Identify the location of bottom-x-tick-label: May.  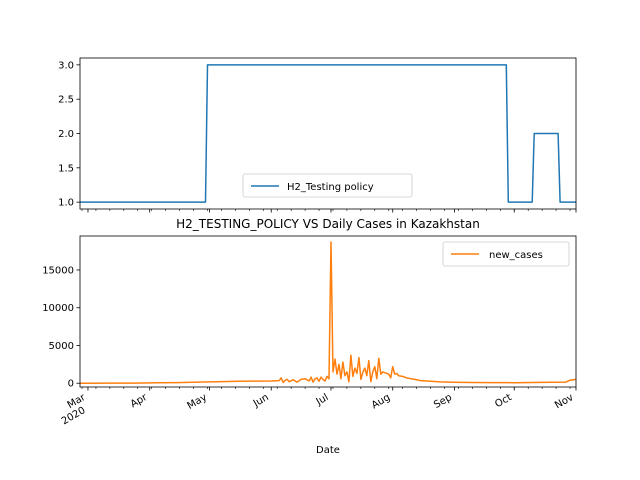
(197, 402).